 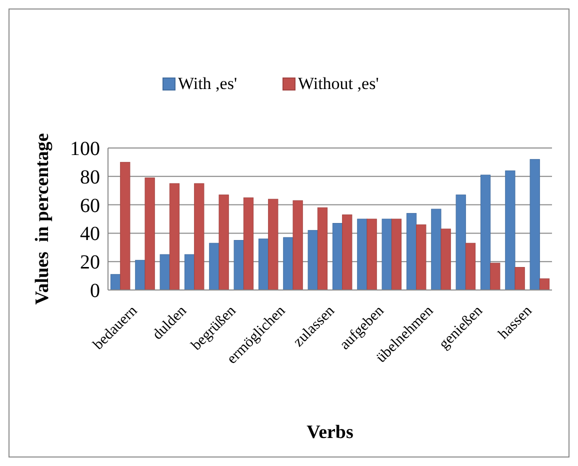 I want to click on legend-label: With ,es', so click(x=208, y=83).